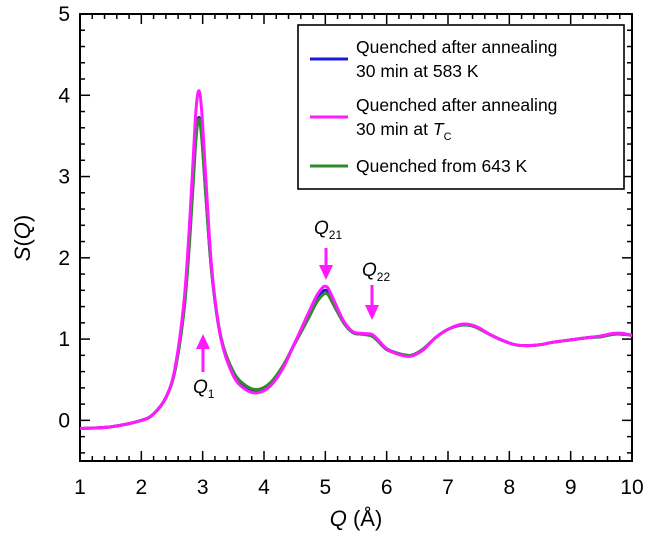 This screenshot has height=538, width=652. Describe the element at coordinates (631, 487) in the screenshot. I see `x-tick-label: 10` at that location.